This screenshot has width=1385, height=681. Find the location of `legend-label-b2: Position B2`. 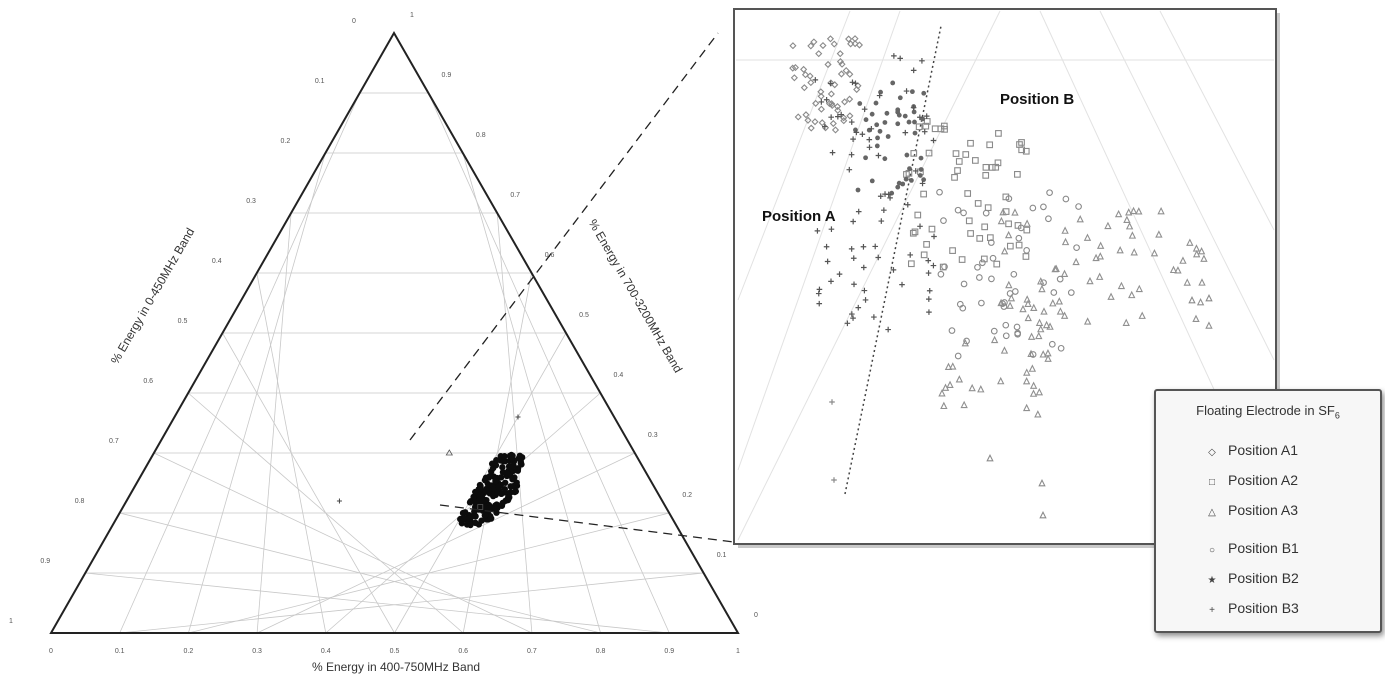

legend-label-b2: Position B2 is located at coordinates (1263, 578).